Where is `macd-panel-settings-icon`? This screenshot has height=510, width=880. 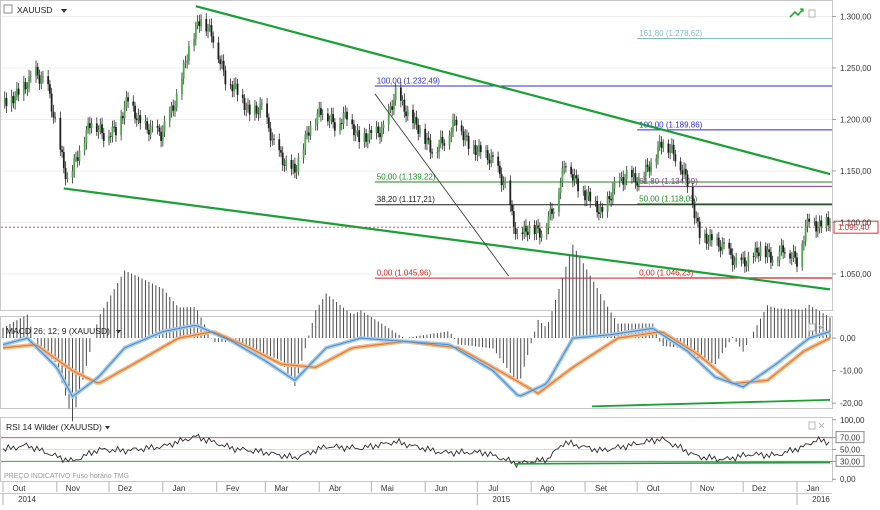
macd-panel-settings-icon is located at coordinates (812, 327).